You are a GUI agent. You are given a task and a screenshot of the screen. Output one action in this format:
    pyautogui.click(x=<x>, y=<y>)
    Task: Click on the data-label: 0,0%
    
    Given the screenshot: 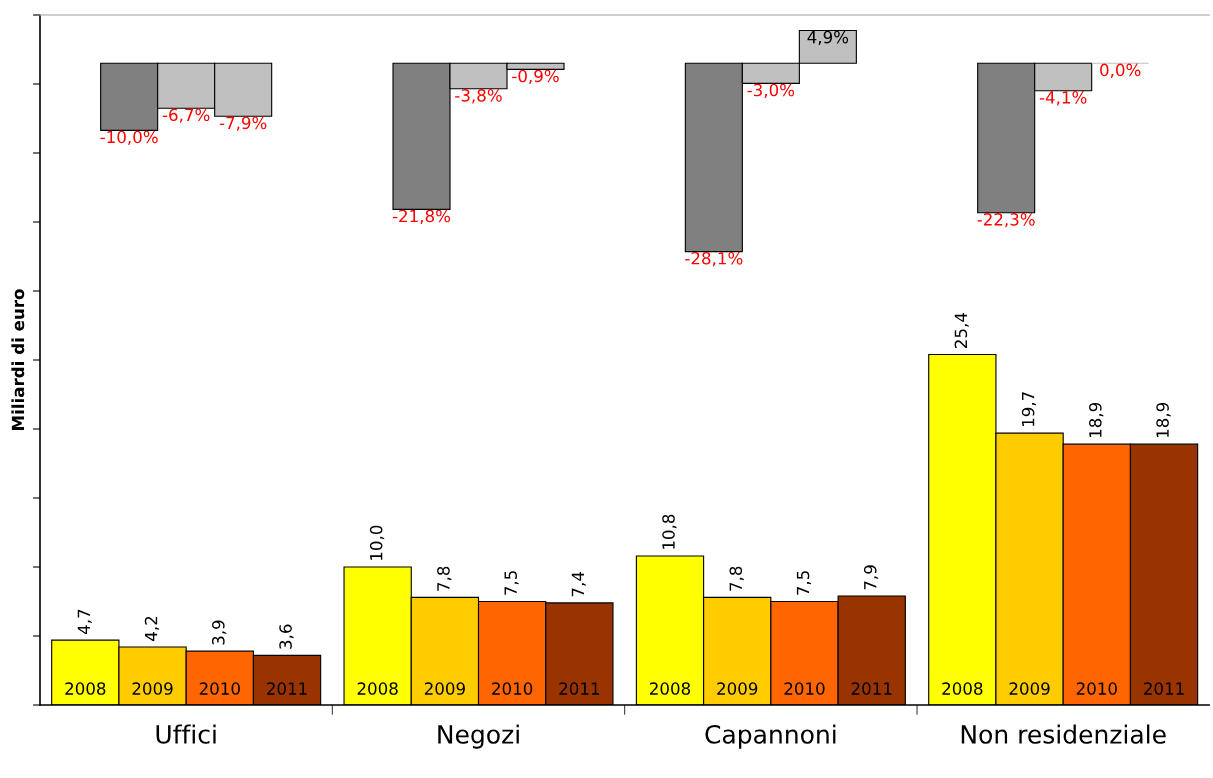 What is the action you would take?
    pyautogui.click(x=1120, y=70)
    